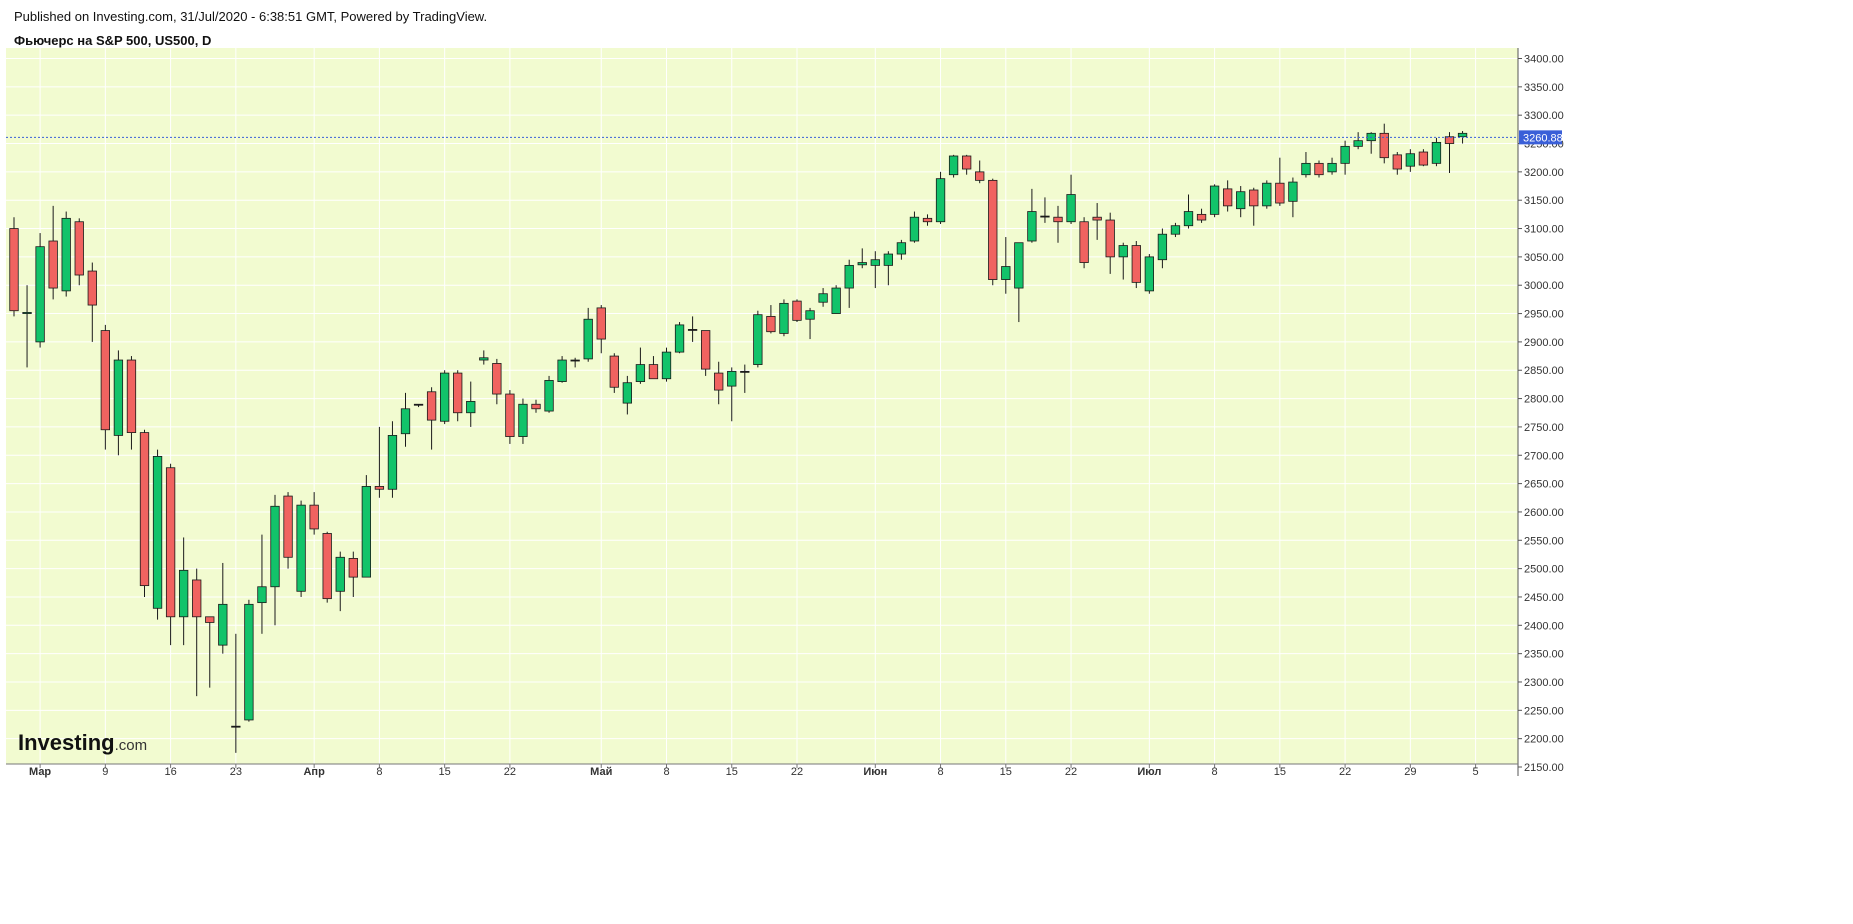 The width and height of the screenshot is (1853, 924). I want to click on y-tick-label: 3000.00, so click(1544, 286).